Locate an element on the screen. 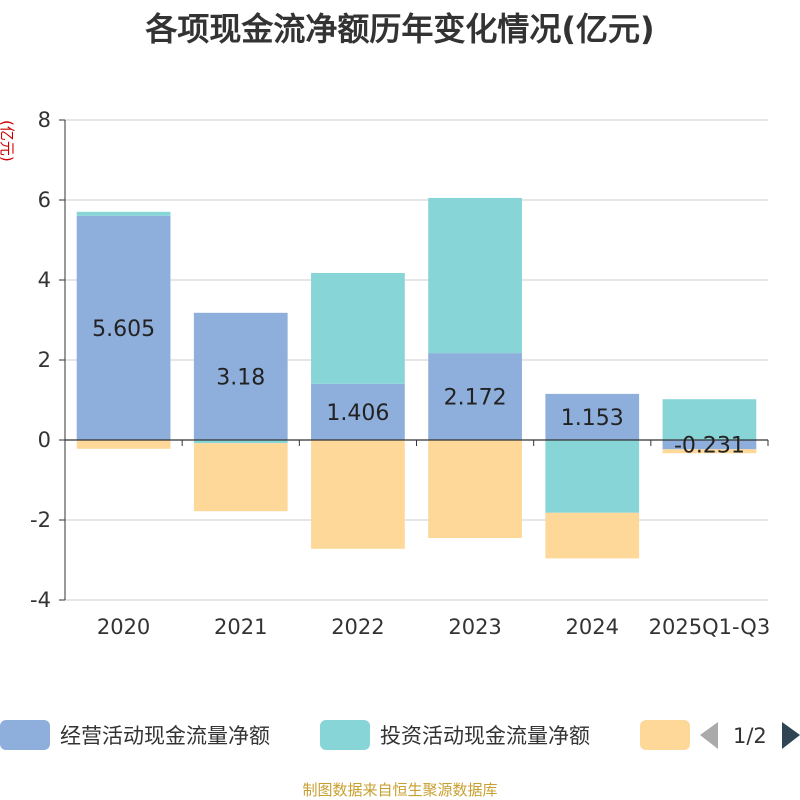 The image size is (800, 800). data-label: 3.18 is located at coordinates (240, 377).